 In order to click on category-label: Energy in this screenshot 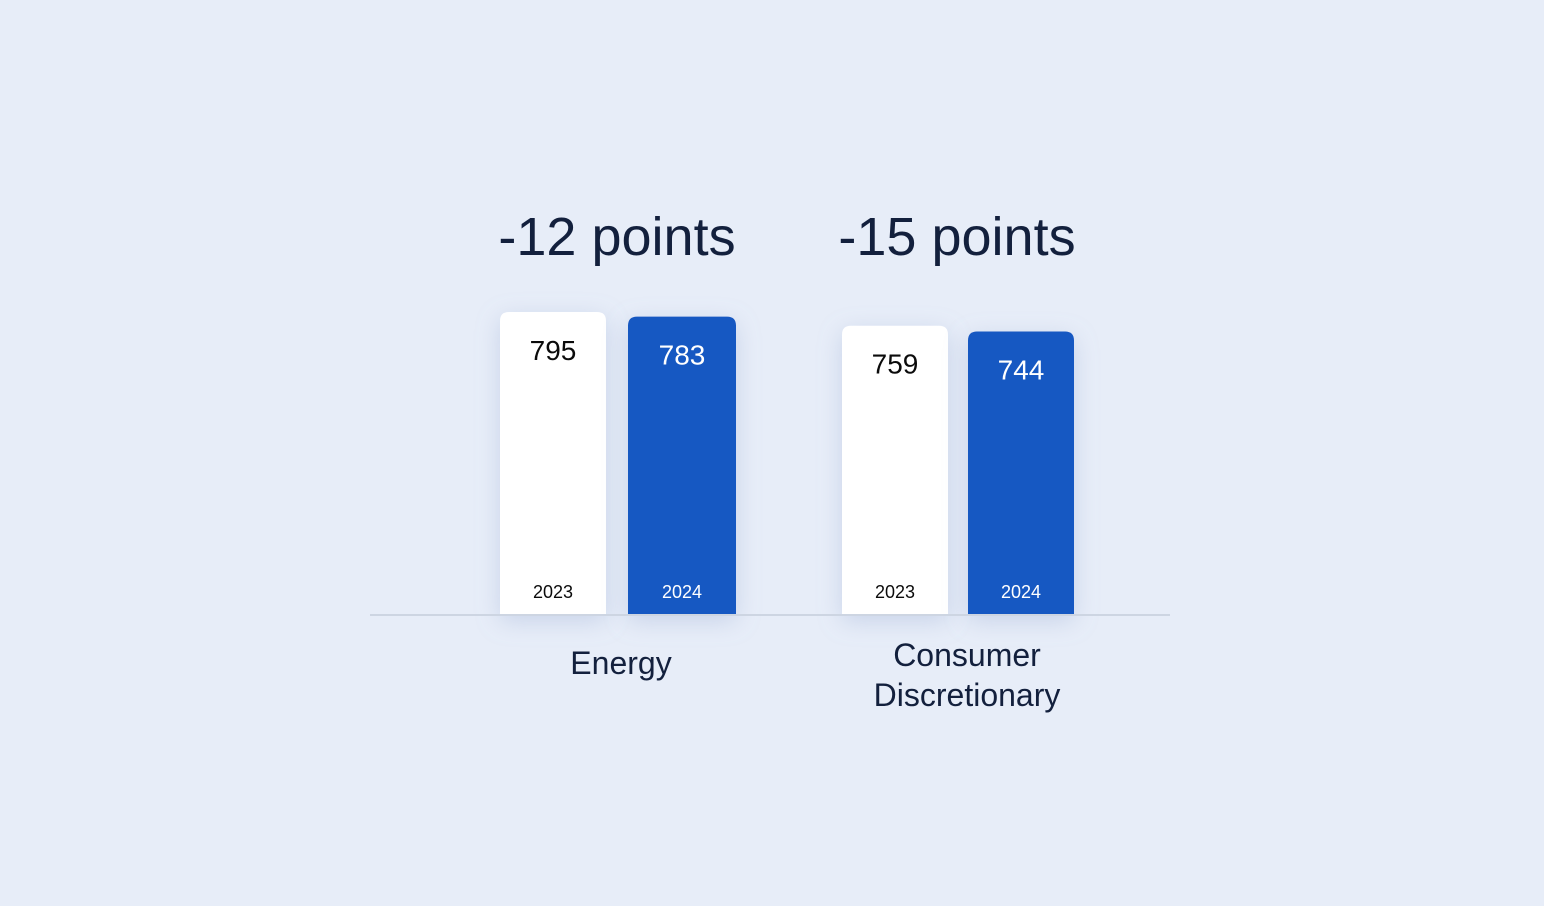, I will do `click(620, 663)`.